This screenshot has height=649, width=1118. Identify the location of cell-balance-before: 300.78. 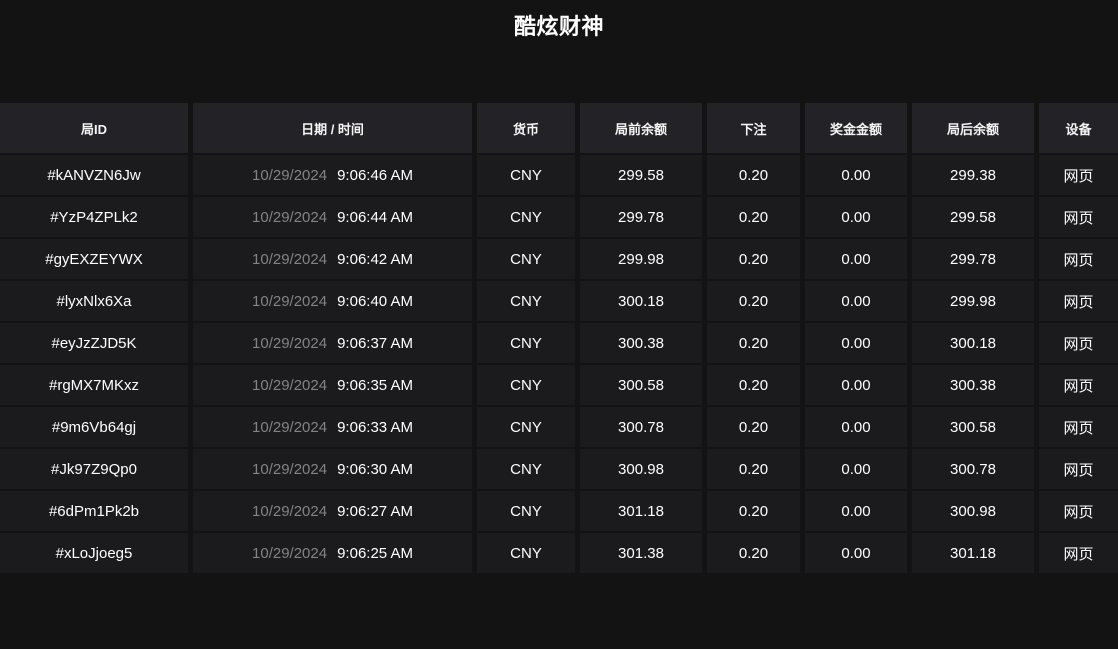
(641, 427).